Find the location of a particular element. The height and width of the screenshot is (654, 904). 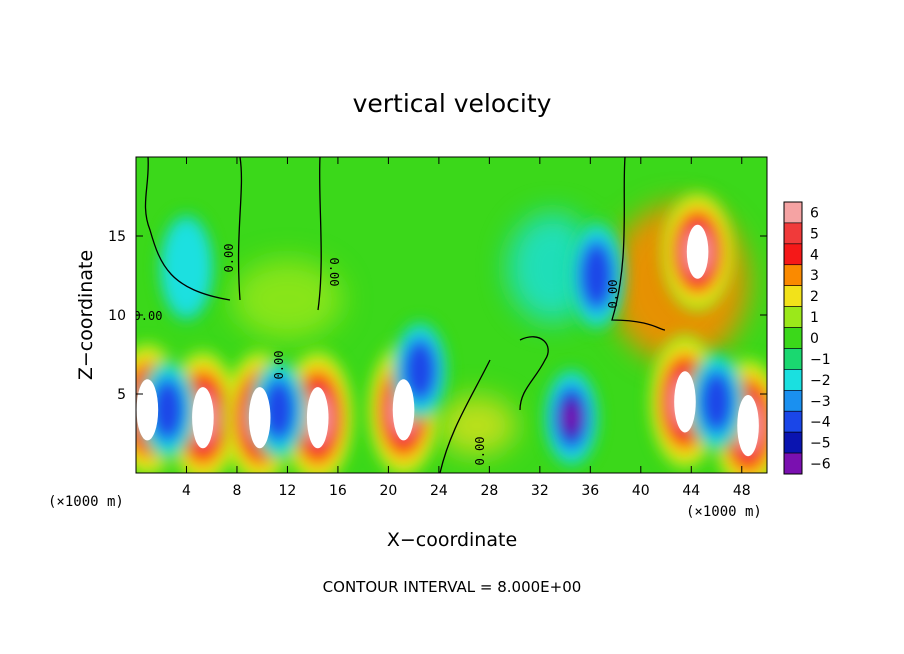

x-tick-label: 12 is located at coordinates (288, 491).